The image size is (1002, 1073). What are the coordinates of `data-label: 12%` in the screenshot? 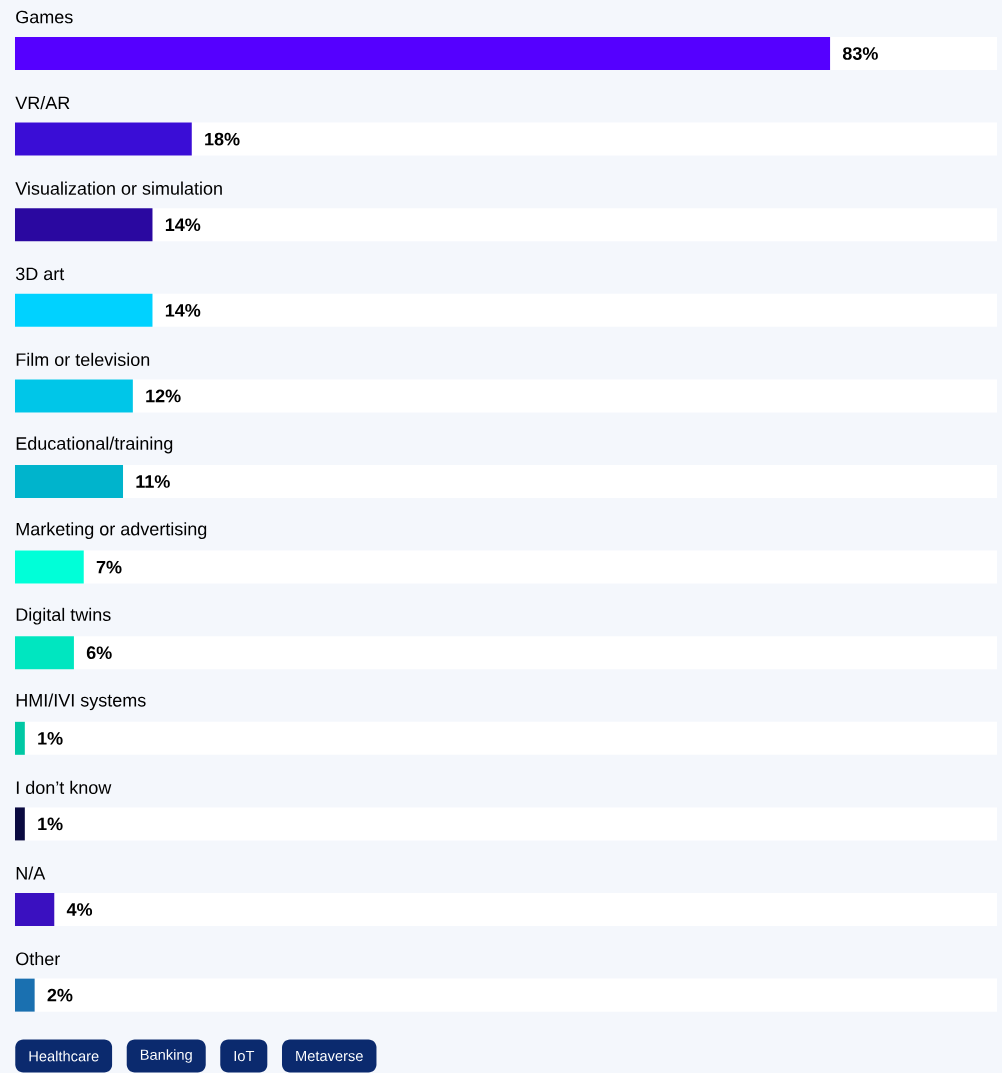 It's located at (163, 396).